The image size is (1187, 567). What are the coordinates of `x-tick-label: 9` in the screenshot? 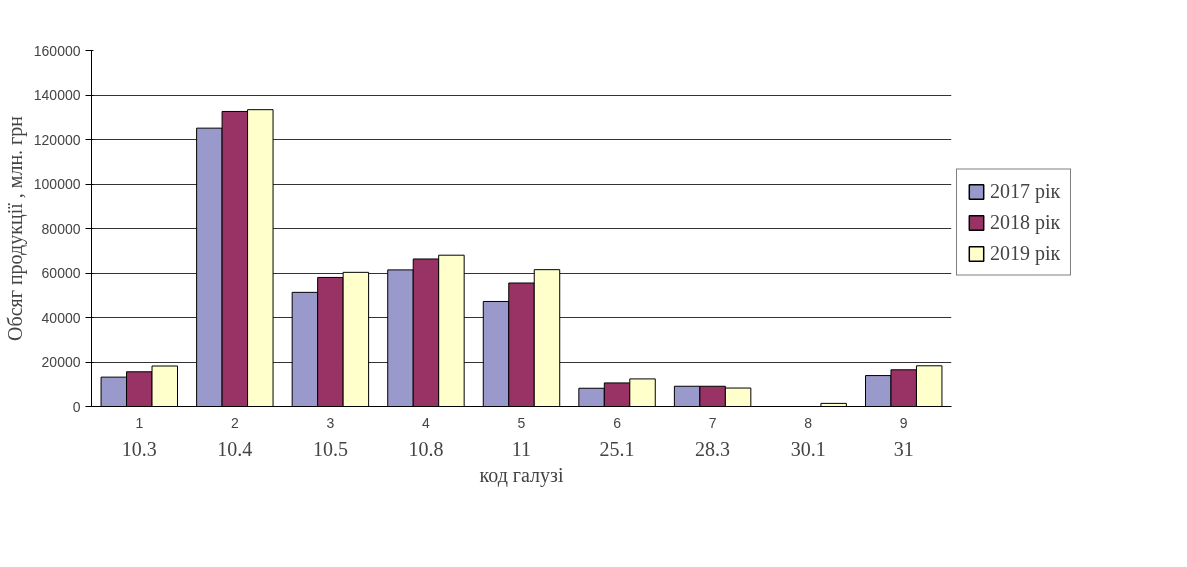 It's located at (903, 422).